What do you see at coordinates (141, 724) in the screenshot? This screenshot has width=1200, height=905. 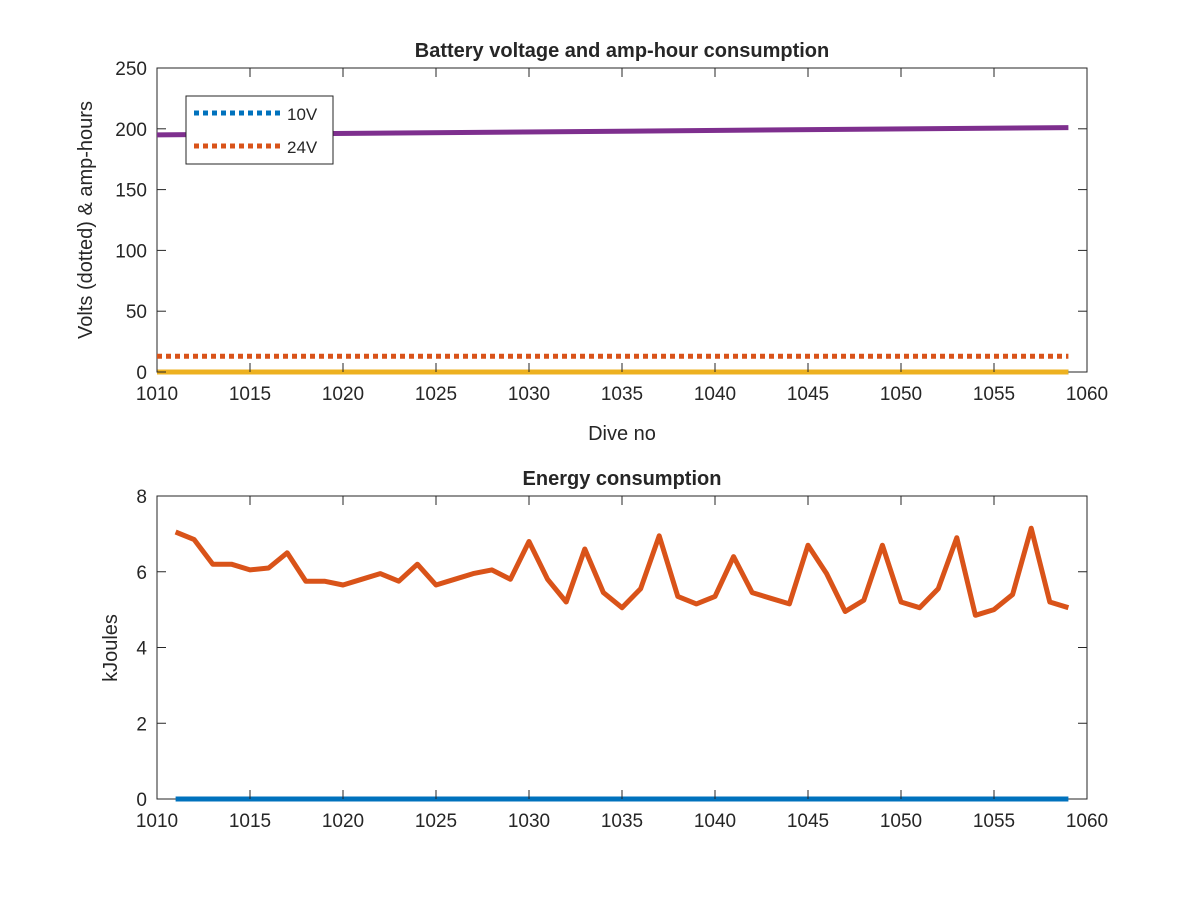 I see `bottom-y-tick-label: 2` at bounding box center [141, 724].